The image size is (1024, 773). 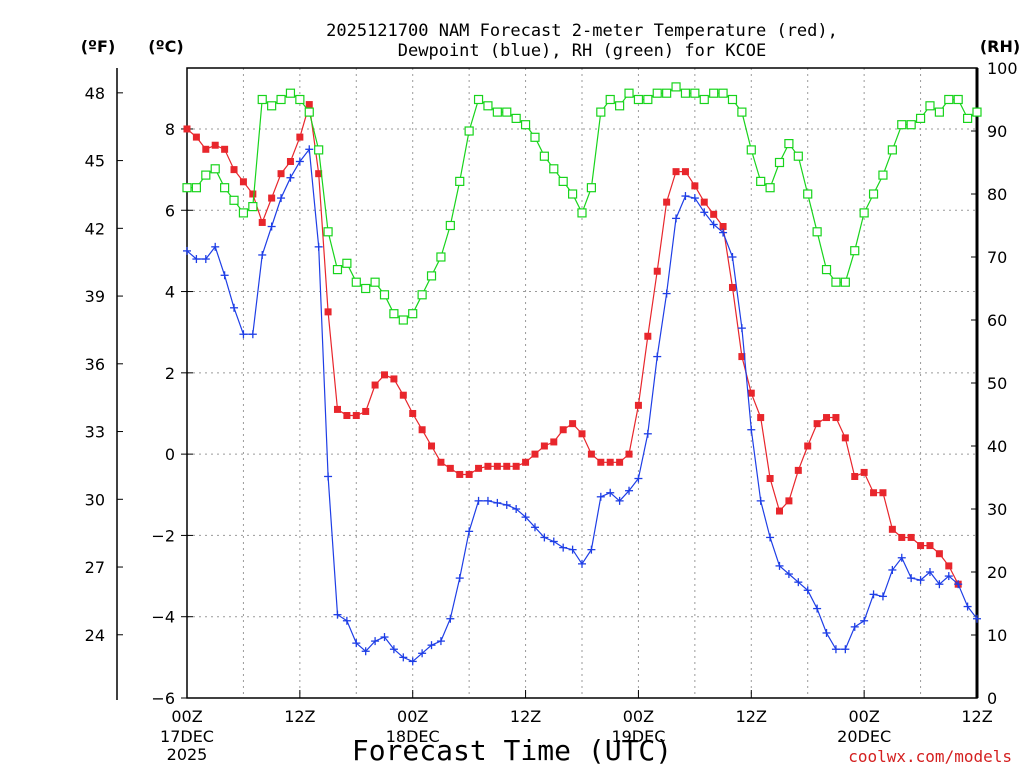 What do you see at coordinates (997, 572) in the screenshot?
I see `rh-tick-label: 20` at bounding box center [997, 572].